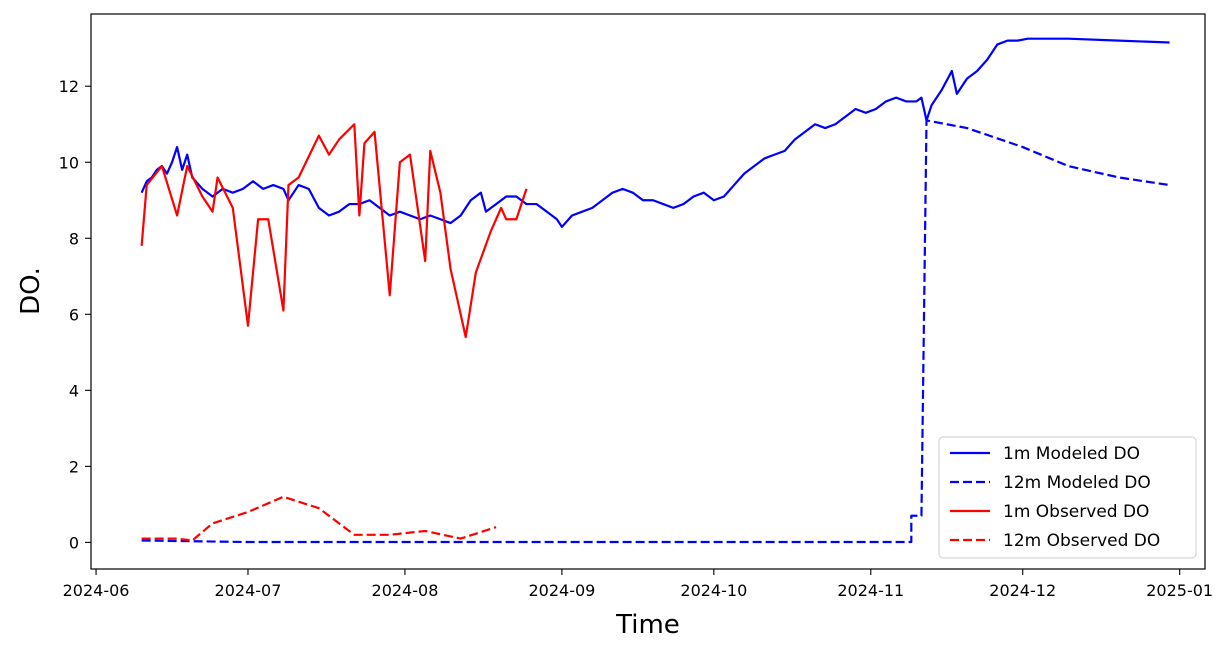 Image resolution: width=1221 pixels, height=653 pixels. Describe the element at coordinates (74, 542) in the screenshot. I see `y-tick-label: 0` at that location.